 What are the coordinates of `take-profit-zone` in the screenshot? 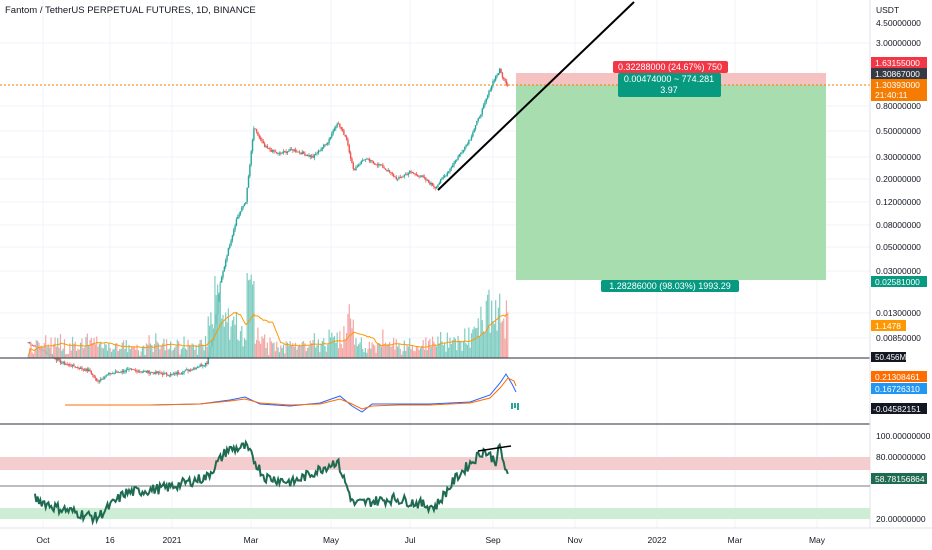 It's located at (671, 182).